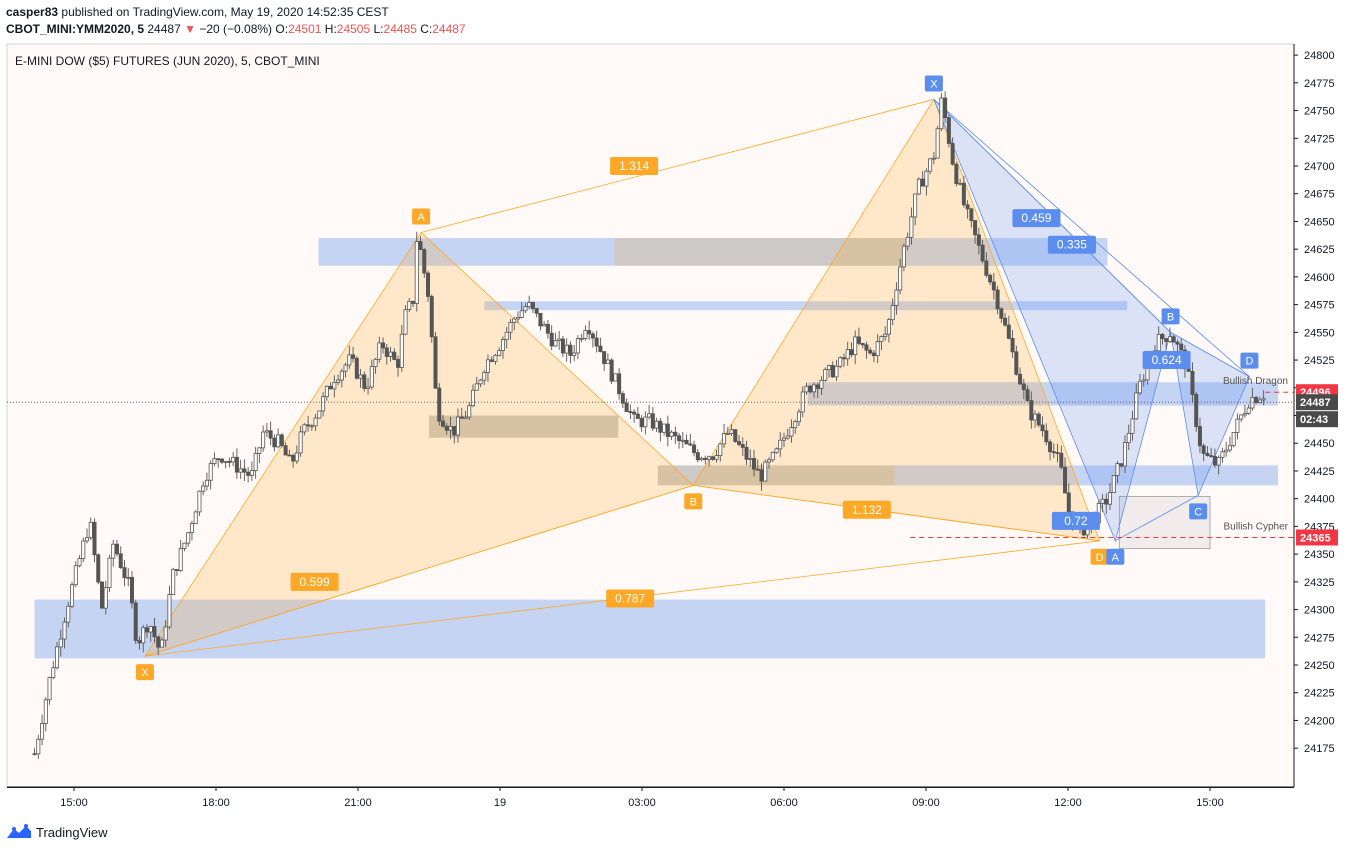 The height and width of the screenshot is (851, 1349). I want to click on open-label: O:, so click(282, 29).